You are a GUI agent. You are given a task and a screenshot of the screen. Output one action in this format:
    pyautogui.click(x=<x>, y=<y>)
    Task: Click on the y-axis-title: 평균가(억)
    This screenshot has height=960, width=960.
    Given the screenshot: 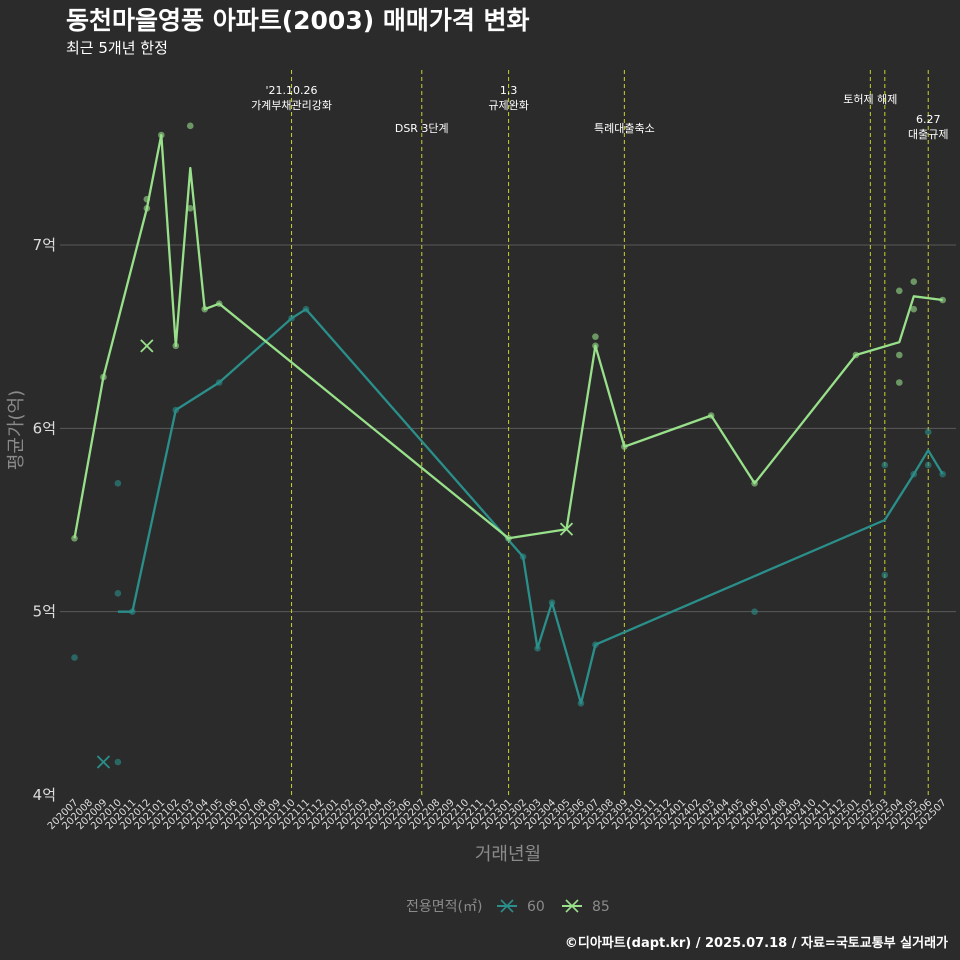 What is the action you would take?
    pyautogui.click(x=16, y=430)
    